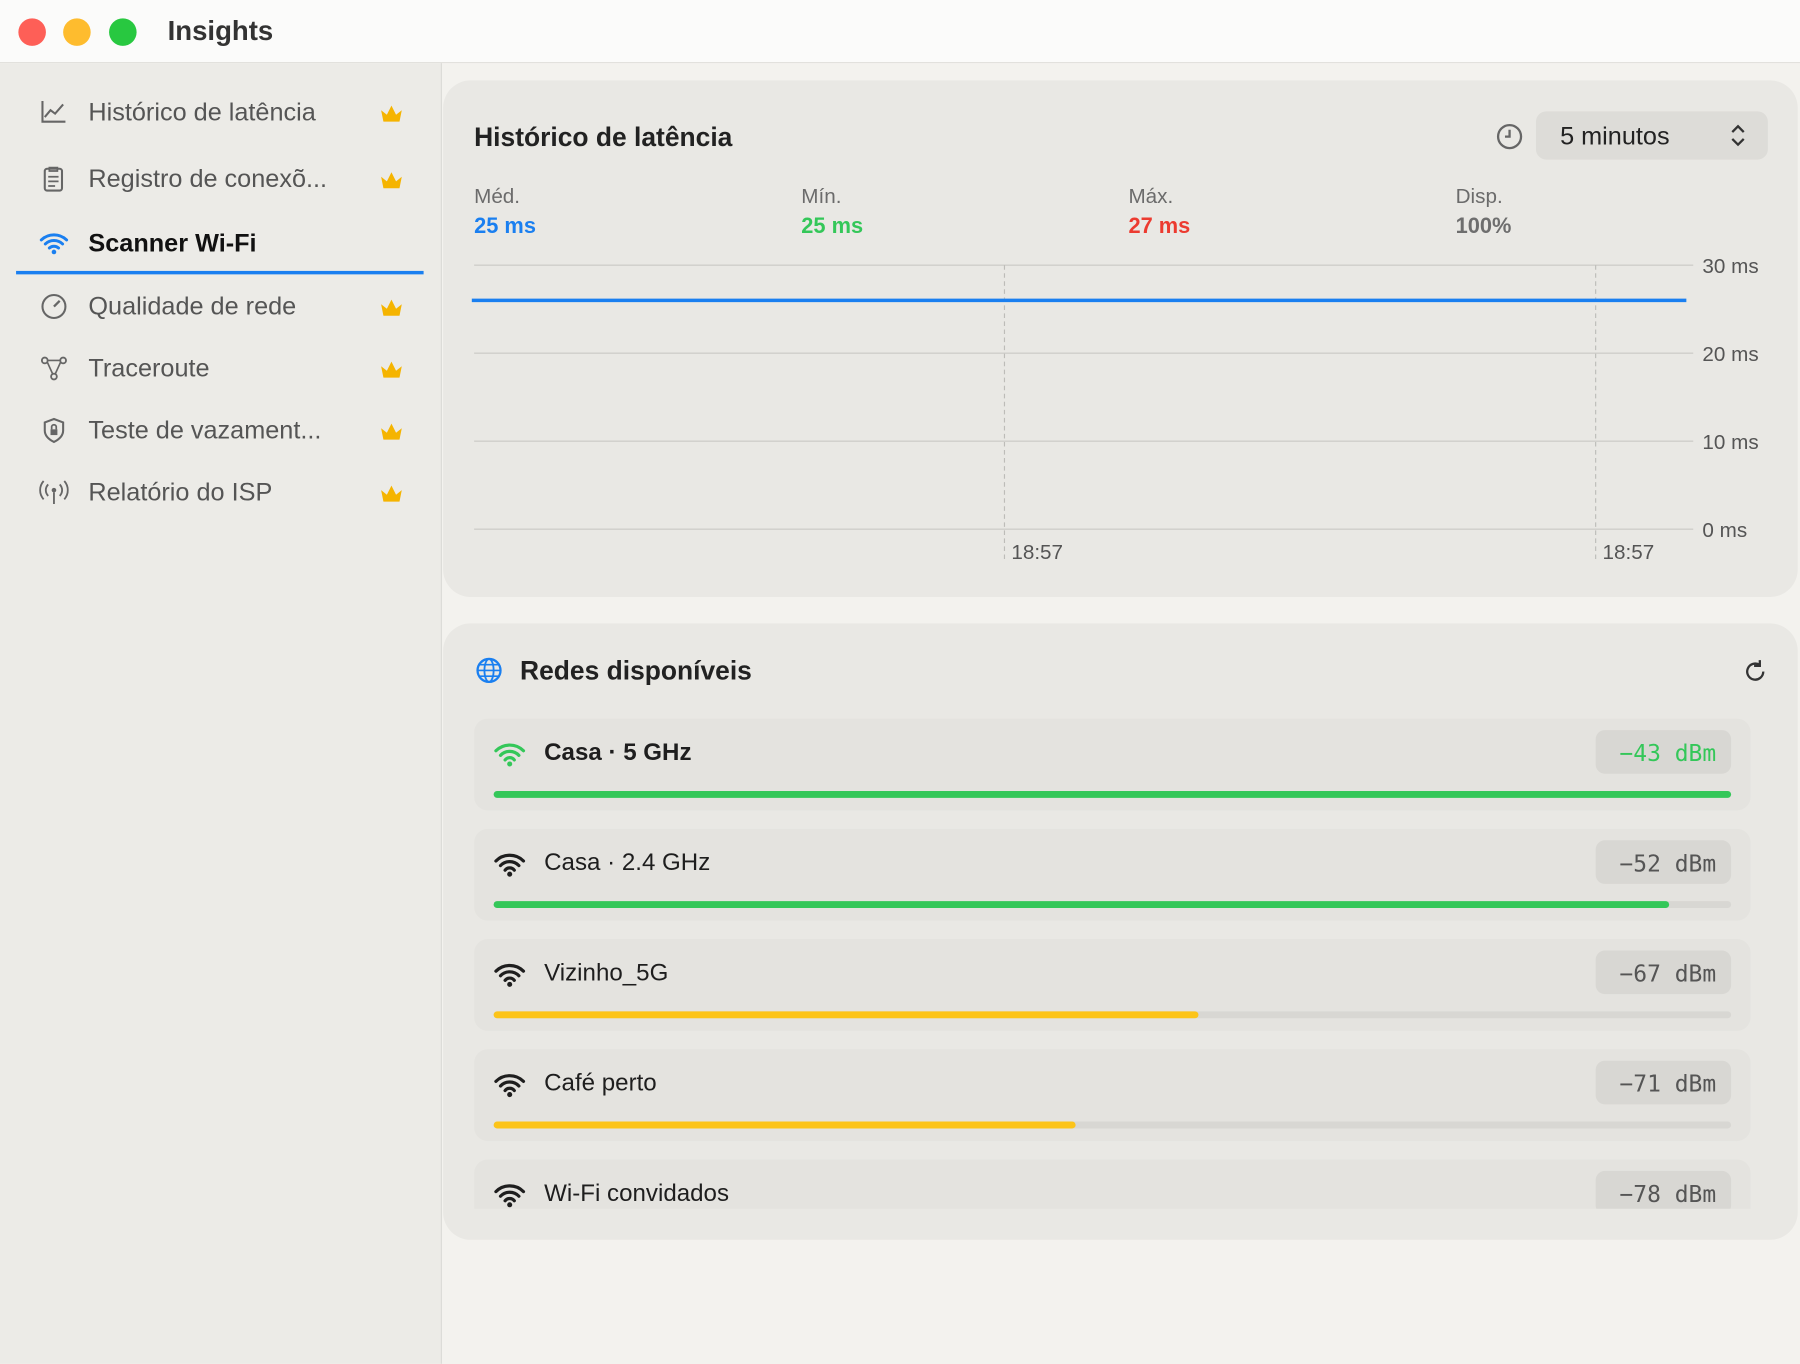  What do you see at coordinates (149, 368) in the screenshot?
I see `item-label: Traceroute` at bounding box center [149, 368].